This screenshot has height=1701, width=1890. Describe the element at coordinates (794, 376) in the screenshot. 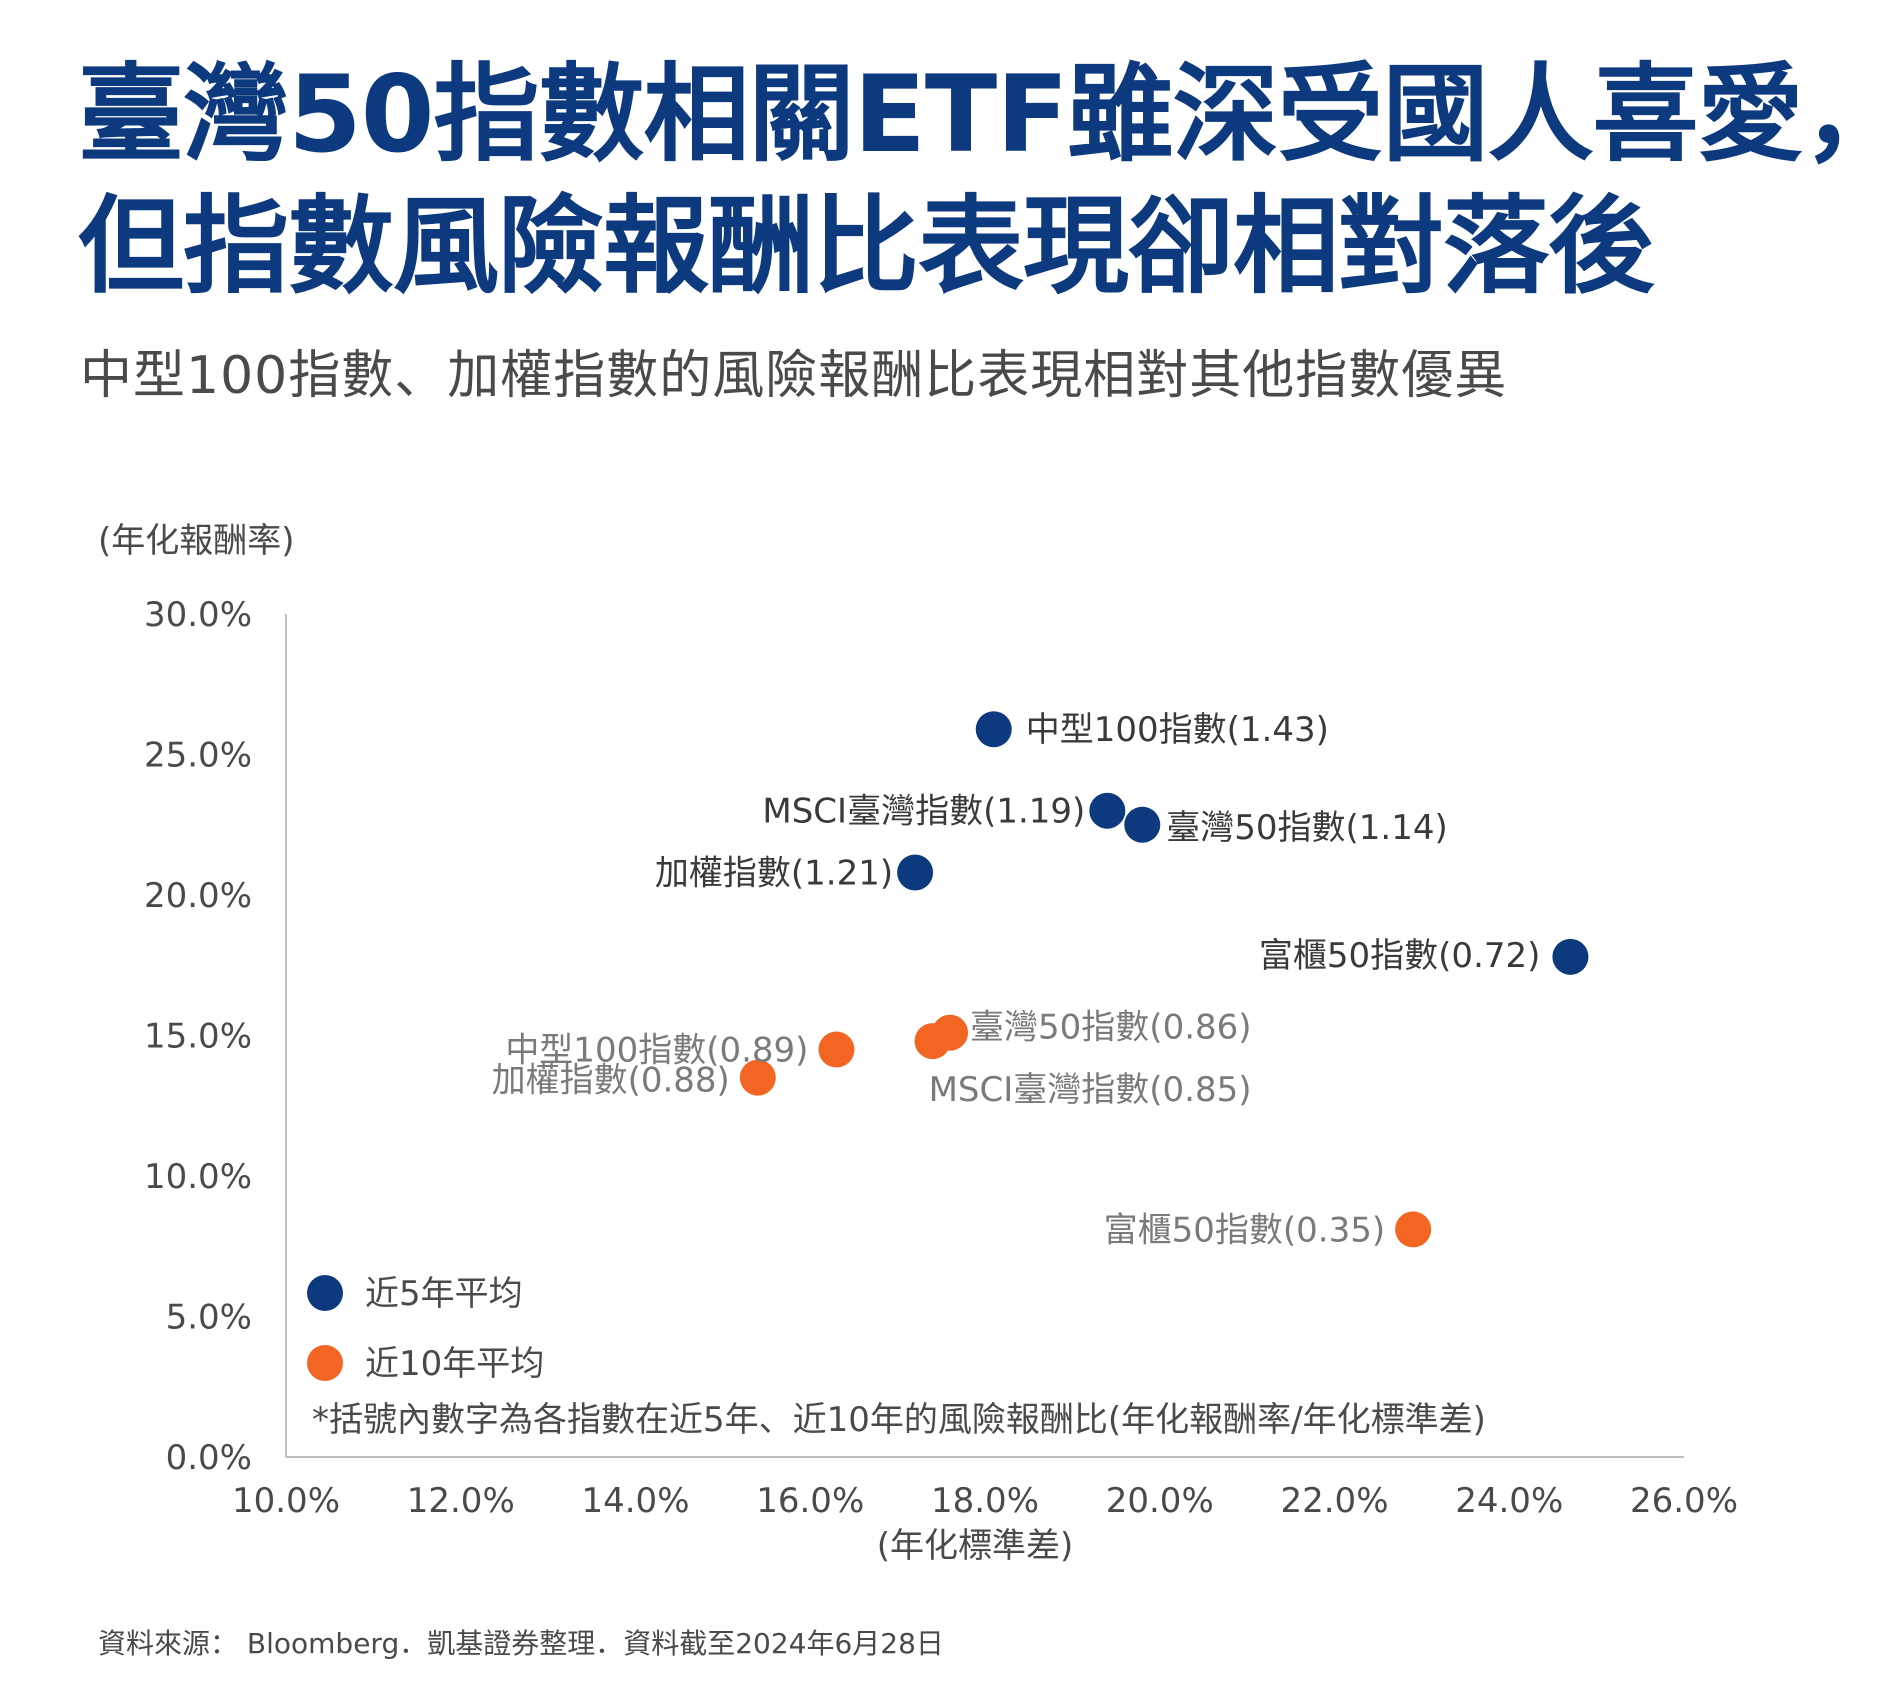

I see `subtitle: 中型100指數、加權指數的風險報酬比表現相對其他指數優異` at that location.